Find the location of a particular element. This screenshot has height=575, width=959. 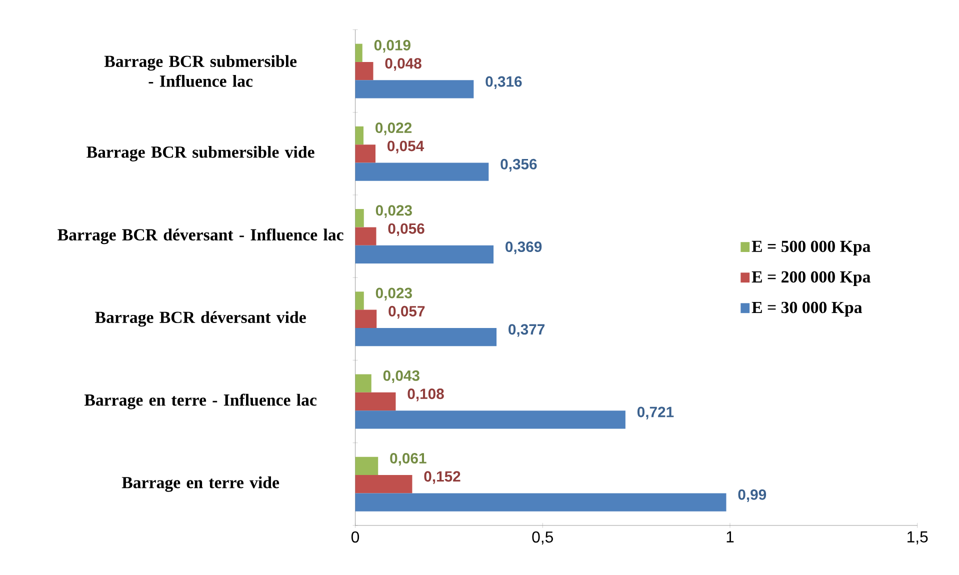

data-label: 0,054 is located at coordinates (406, 147).